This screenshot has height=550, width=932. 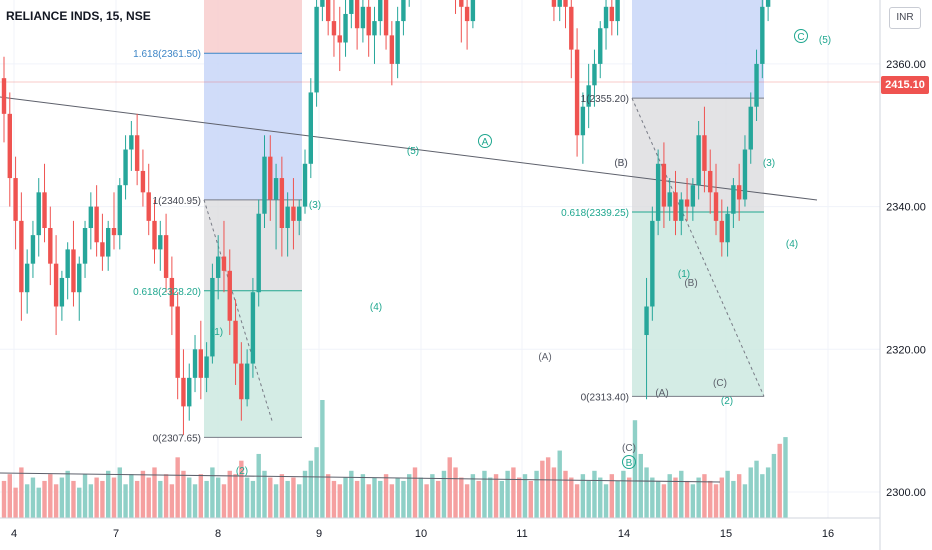 I want to click on last-price-tag: 2415.10, so click(x=905, y=85).